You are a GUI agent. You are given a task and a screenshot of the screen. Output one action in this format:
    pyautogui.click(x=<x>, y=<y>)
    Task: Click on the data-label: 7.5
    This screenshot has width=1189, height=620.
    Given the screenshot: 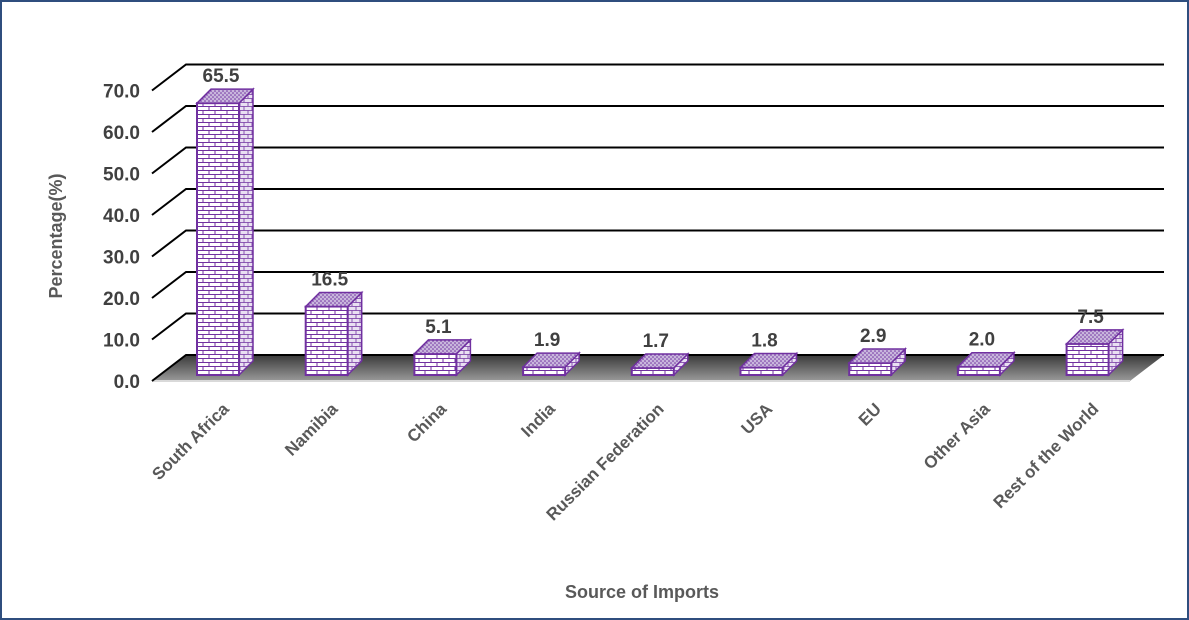 What is the action you would take?
    pyautogui.click(x=1090, y=317)
    